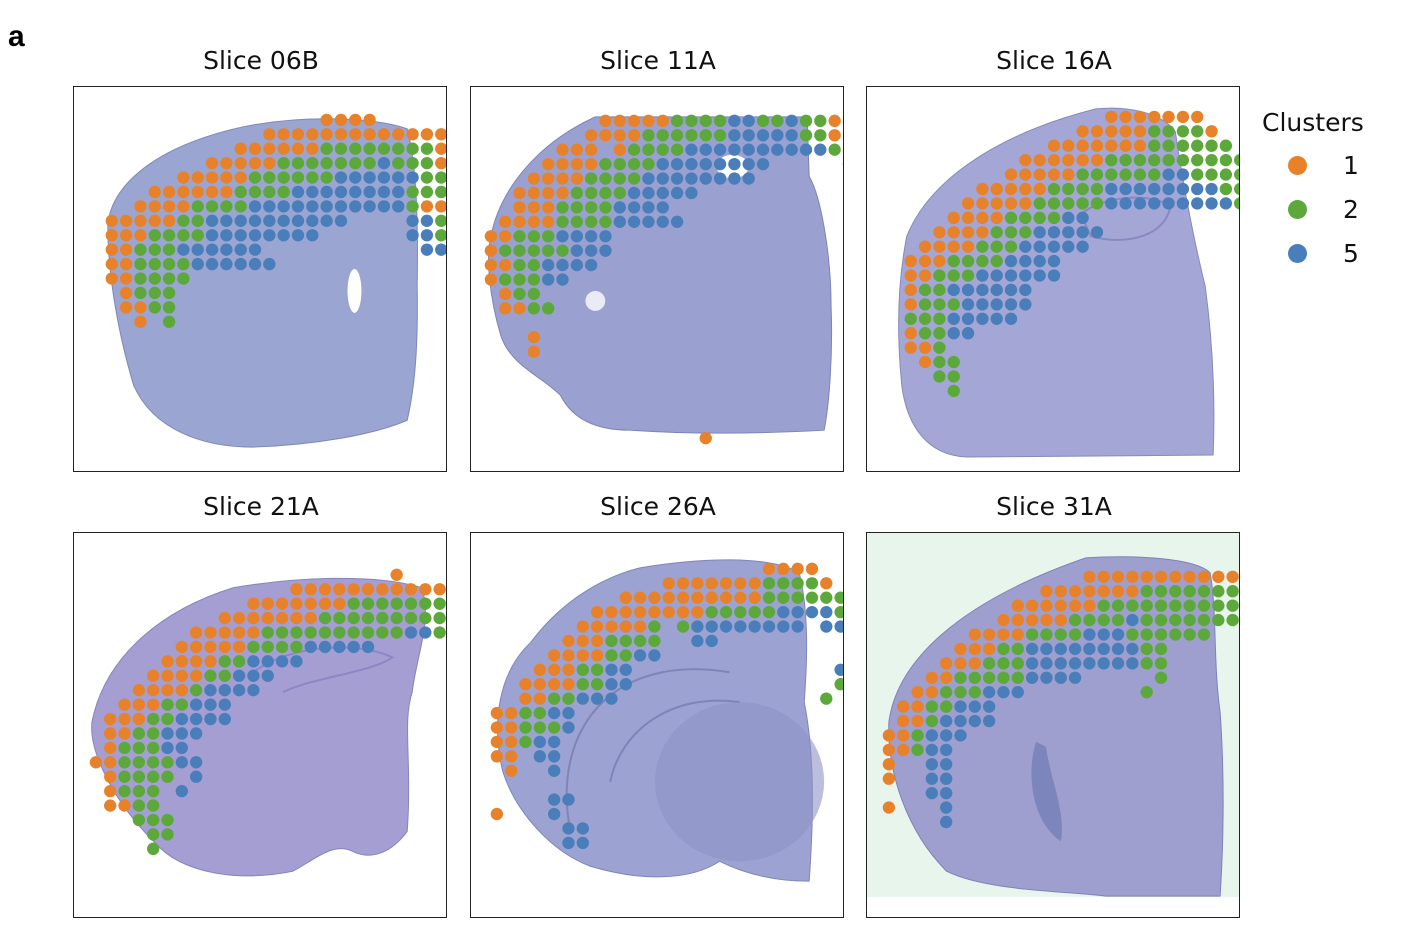 Image resolution: width=1408 pixels, height=952 pixels. I want to click on ventricle-hole, so click(354, 291).